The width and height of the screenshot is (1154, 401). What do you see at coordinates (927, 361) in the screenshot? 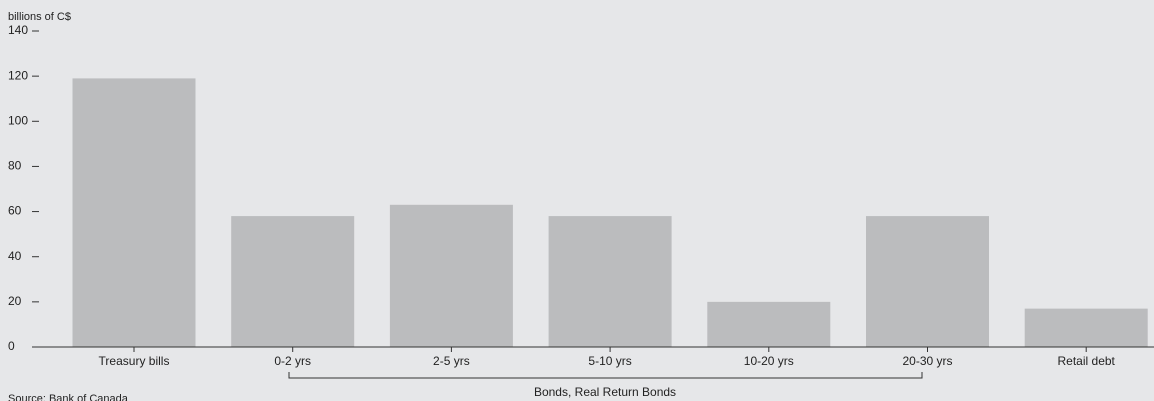
I see `x-tick-label: 20-30 yrs` at bounding box center [927, 361].